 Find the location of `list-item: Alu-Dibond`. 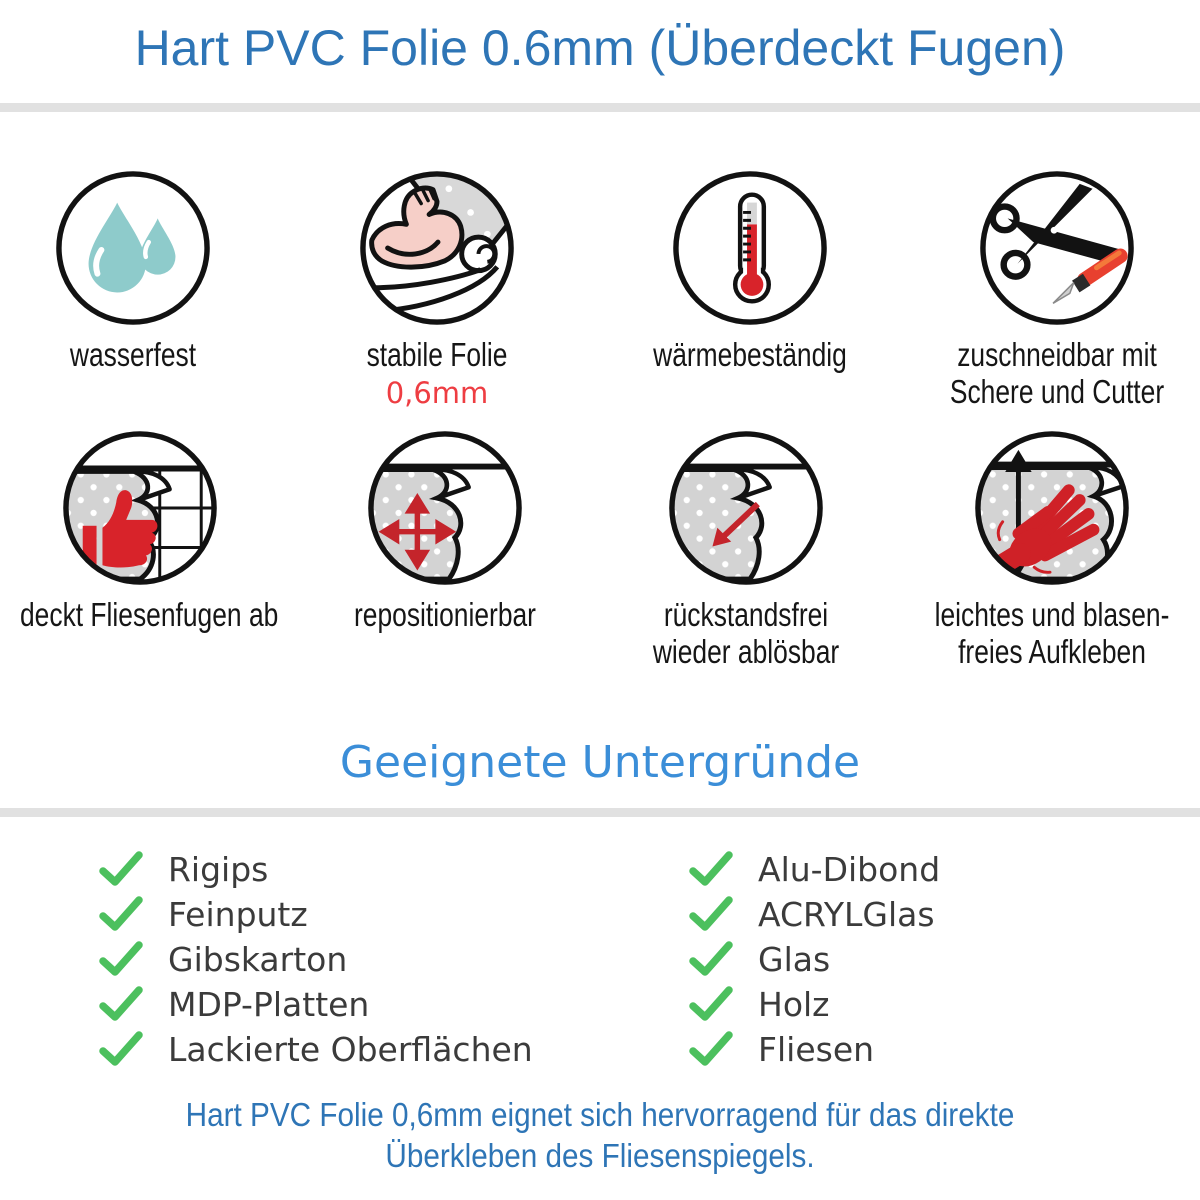

list-item: Alu-Dibond is located at coordinates (814, 869).